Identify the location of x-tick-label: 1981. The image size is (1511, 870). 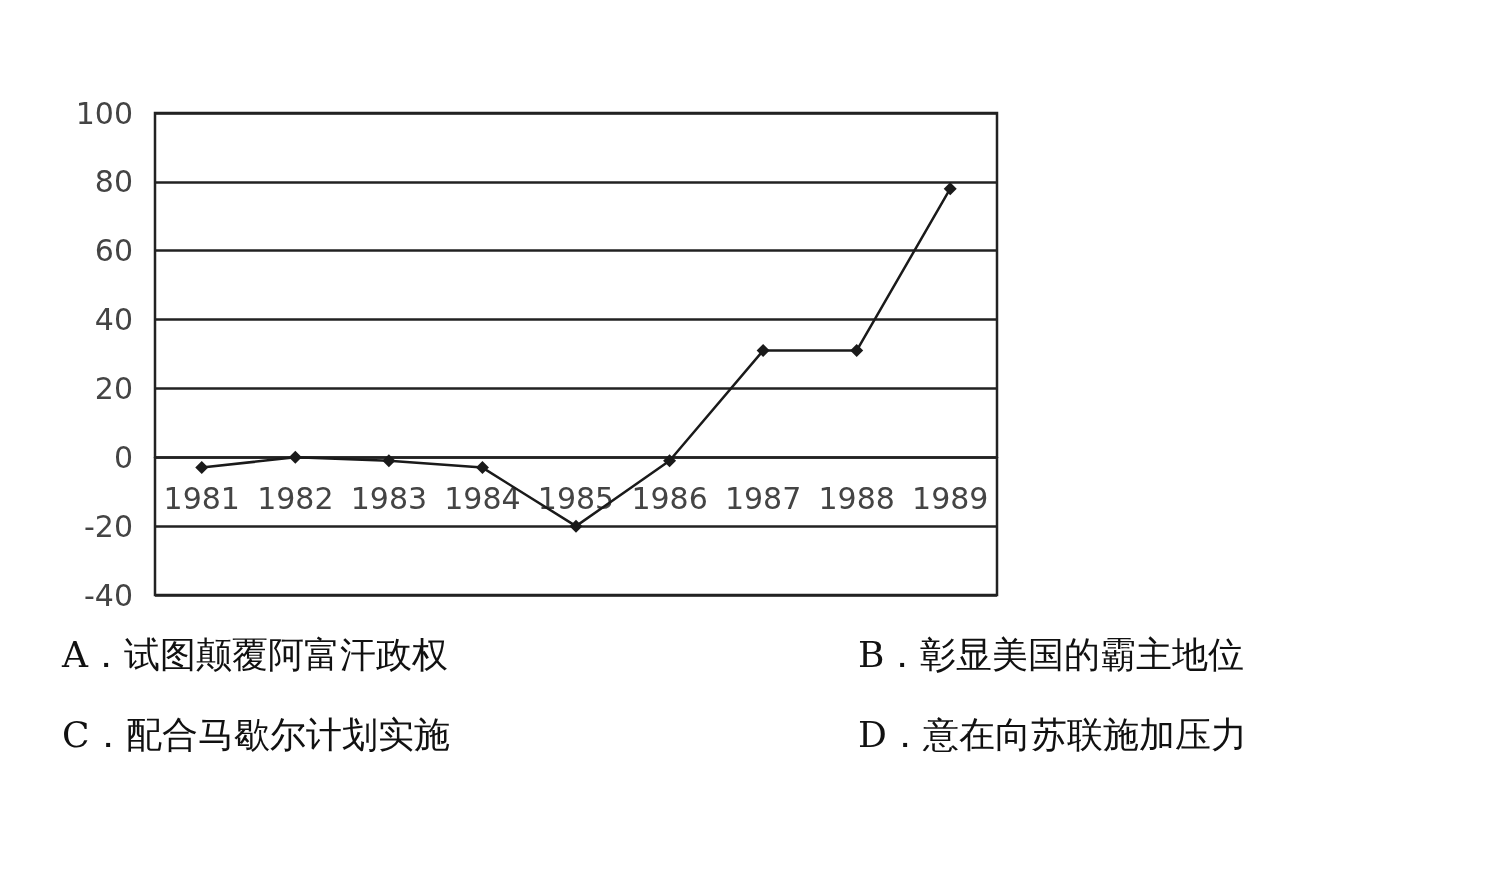
(201, 498).